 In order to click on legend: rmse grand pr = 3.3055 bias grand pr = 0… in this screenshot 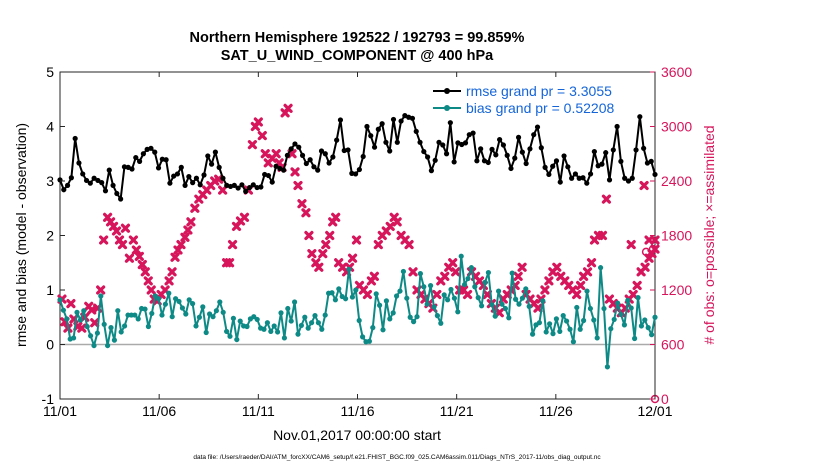, I will do `click(523, 99)`.